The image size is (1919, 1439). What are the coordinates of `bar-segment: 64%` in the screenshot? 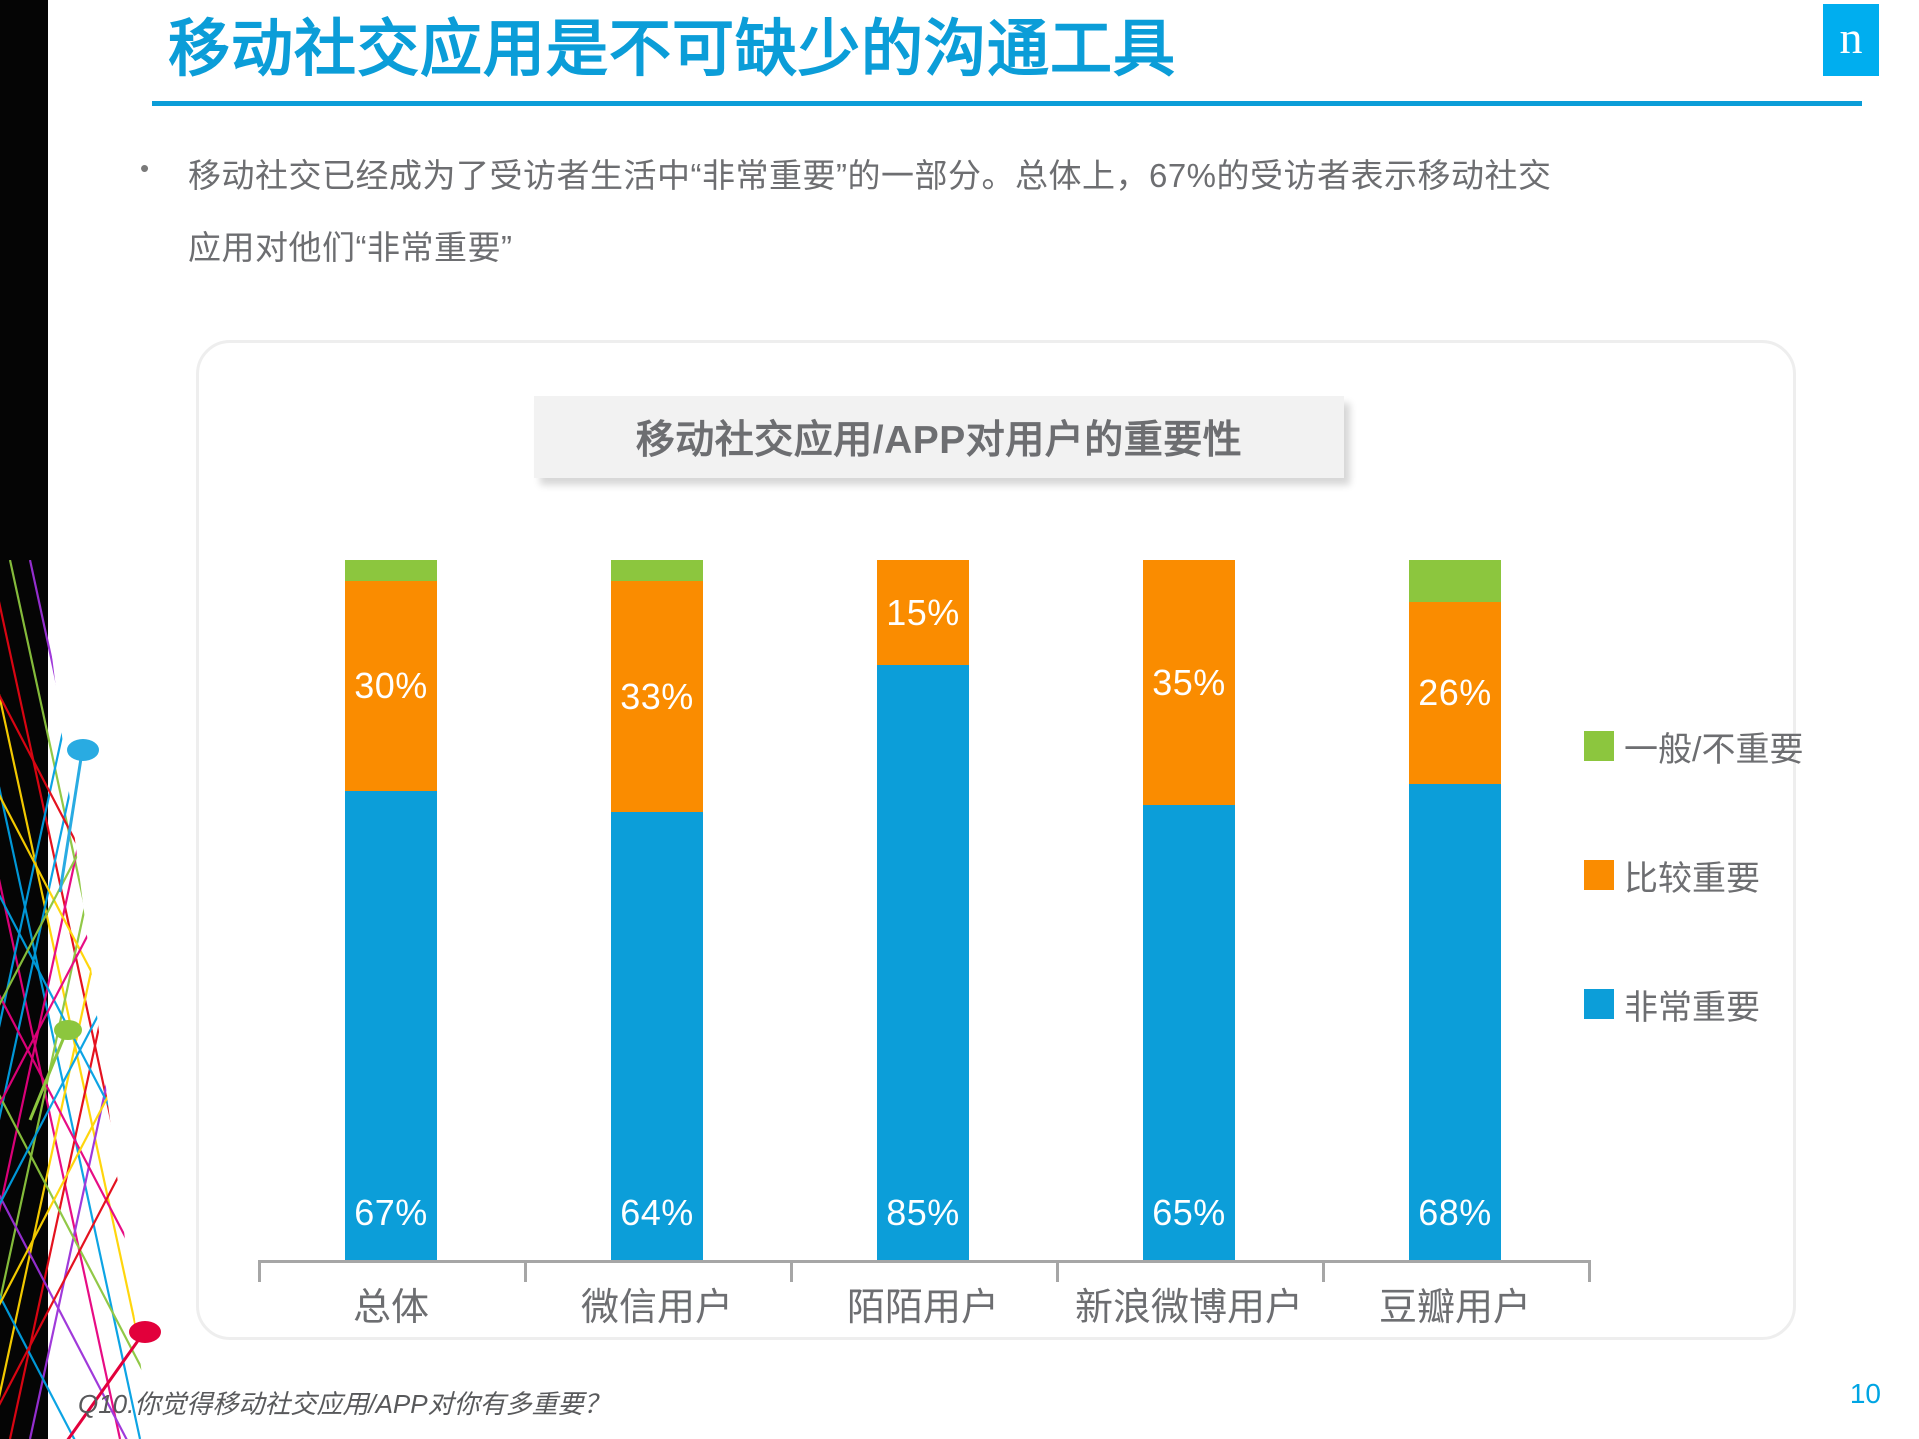 It's located at (657, 1036).